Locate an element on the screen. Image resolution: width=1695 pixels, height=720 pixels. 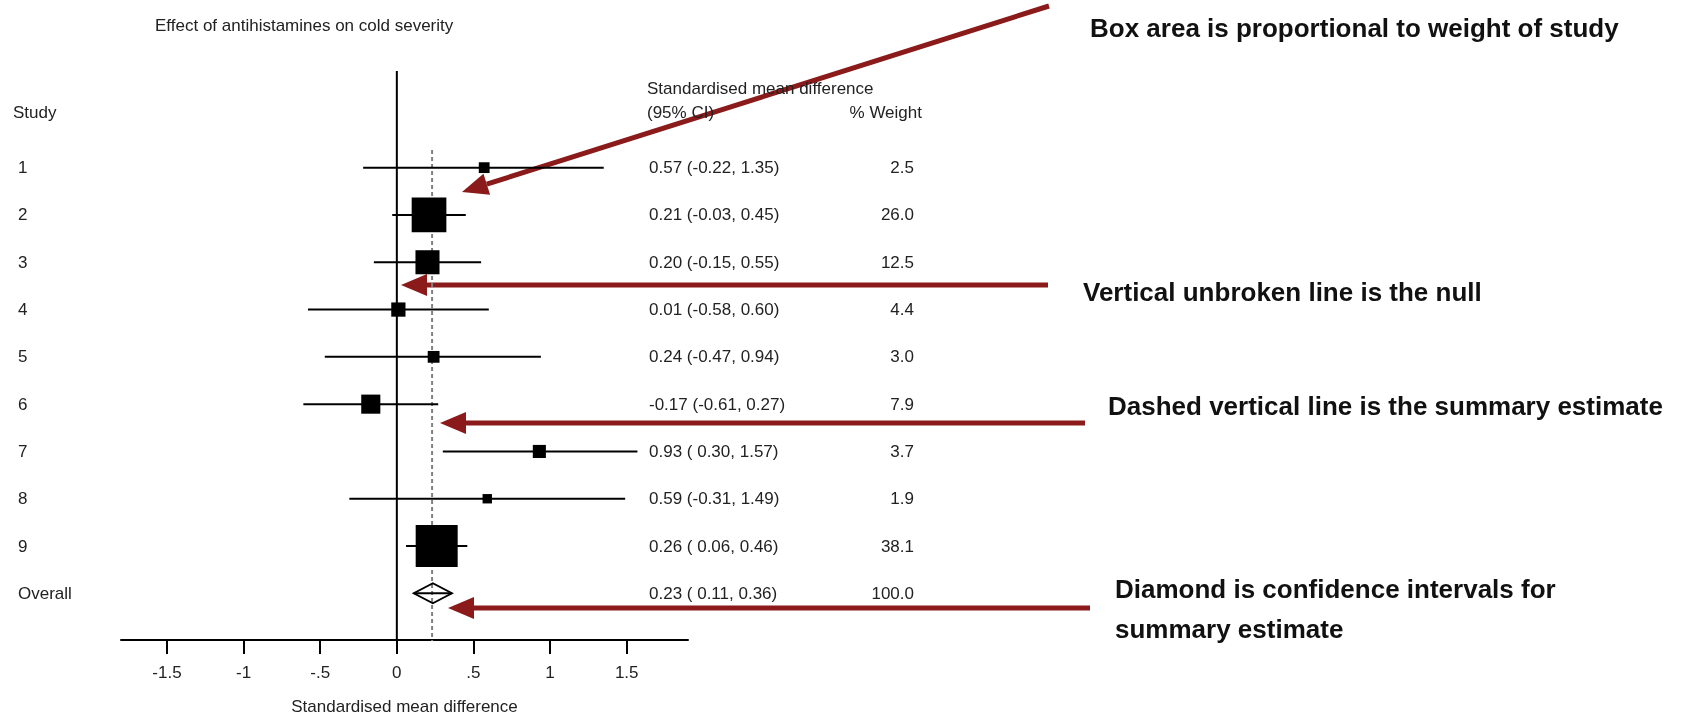
data-label: 0.93 ( 0.30, 1.57) is located at coordinates (714, 451).